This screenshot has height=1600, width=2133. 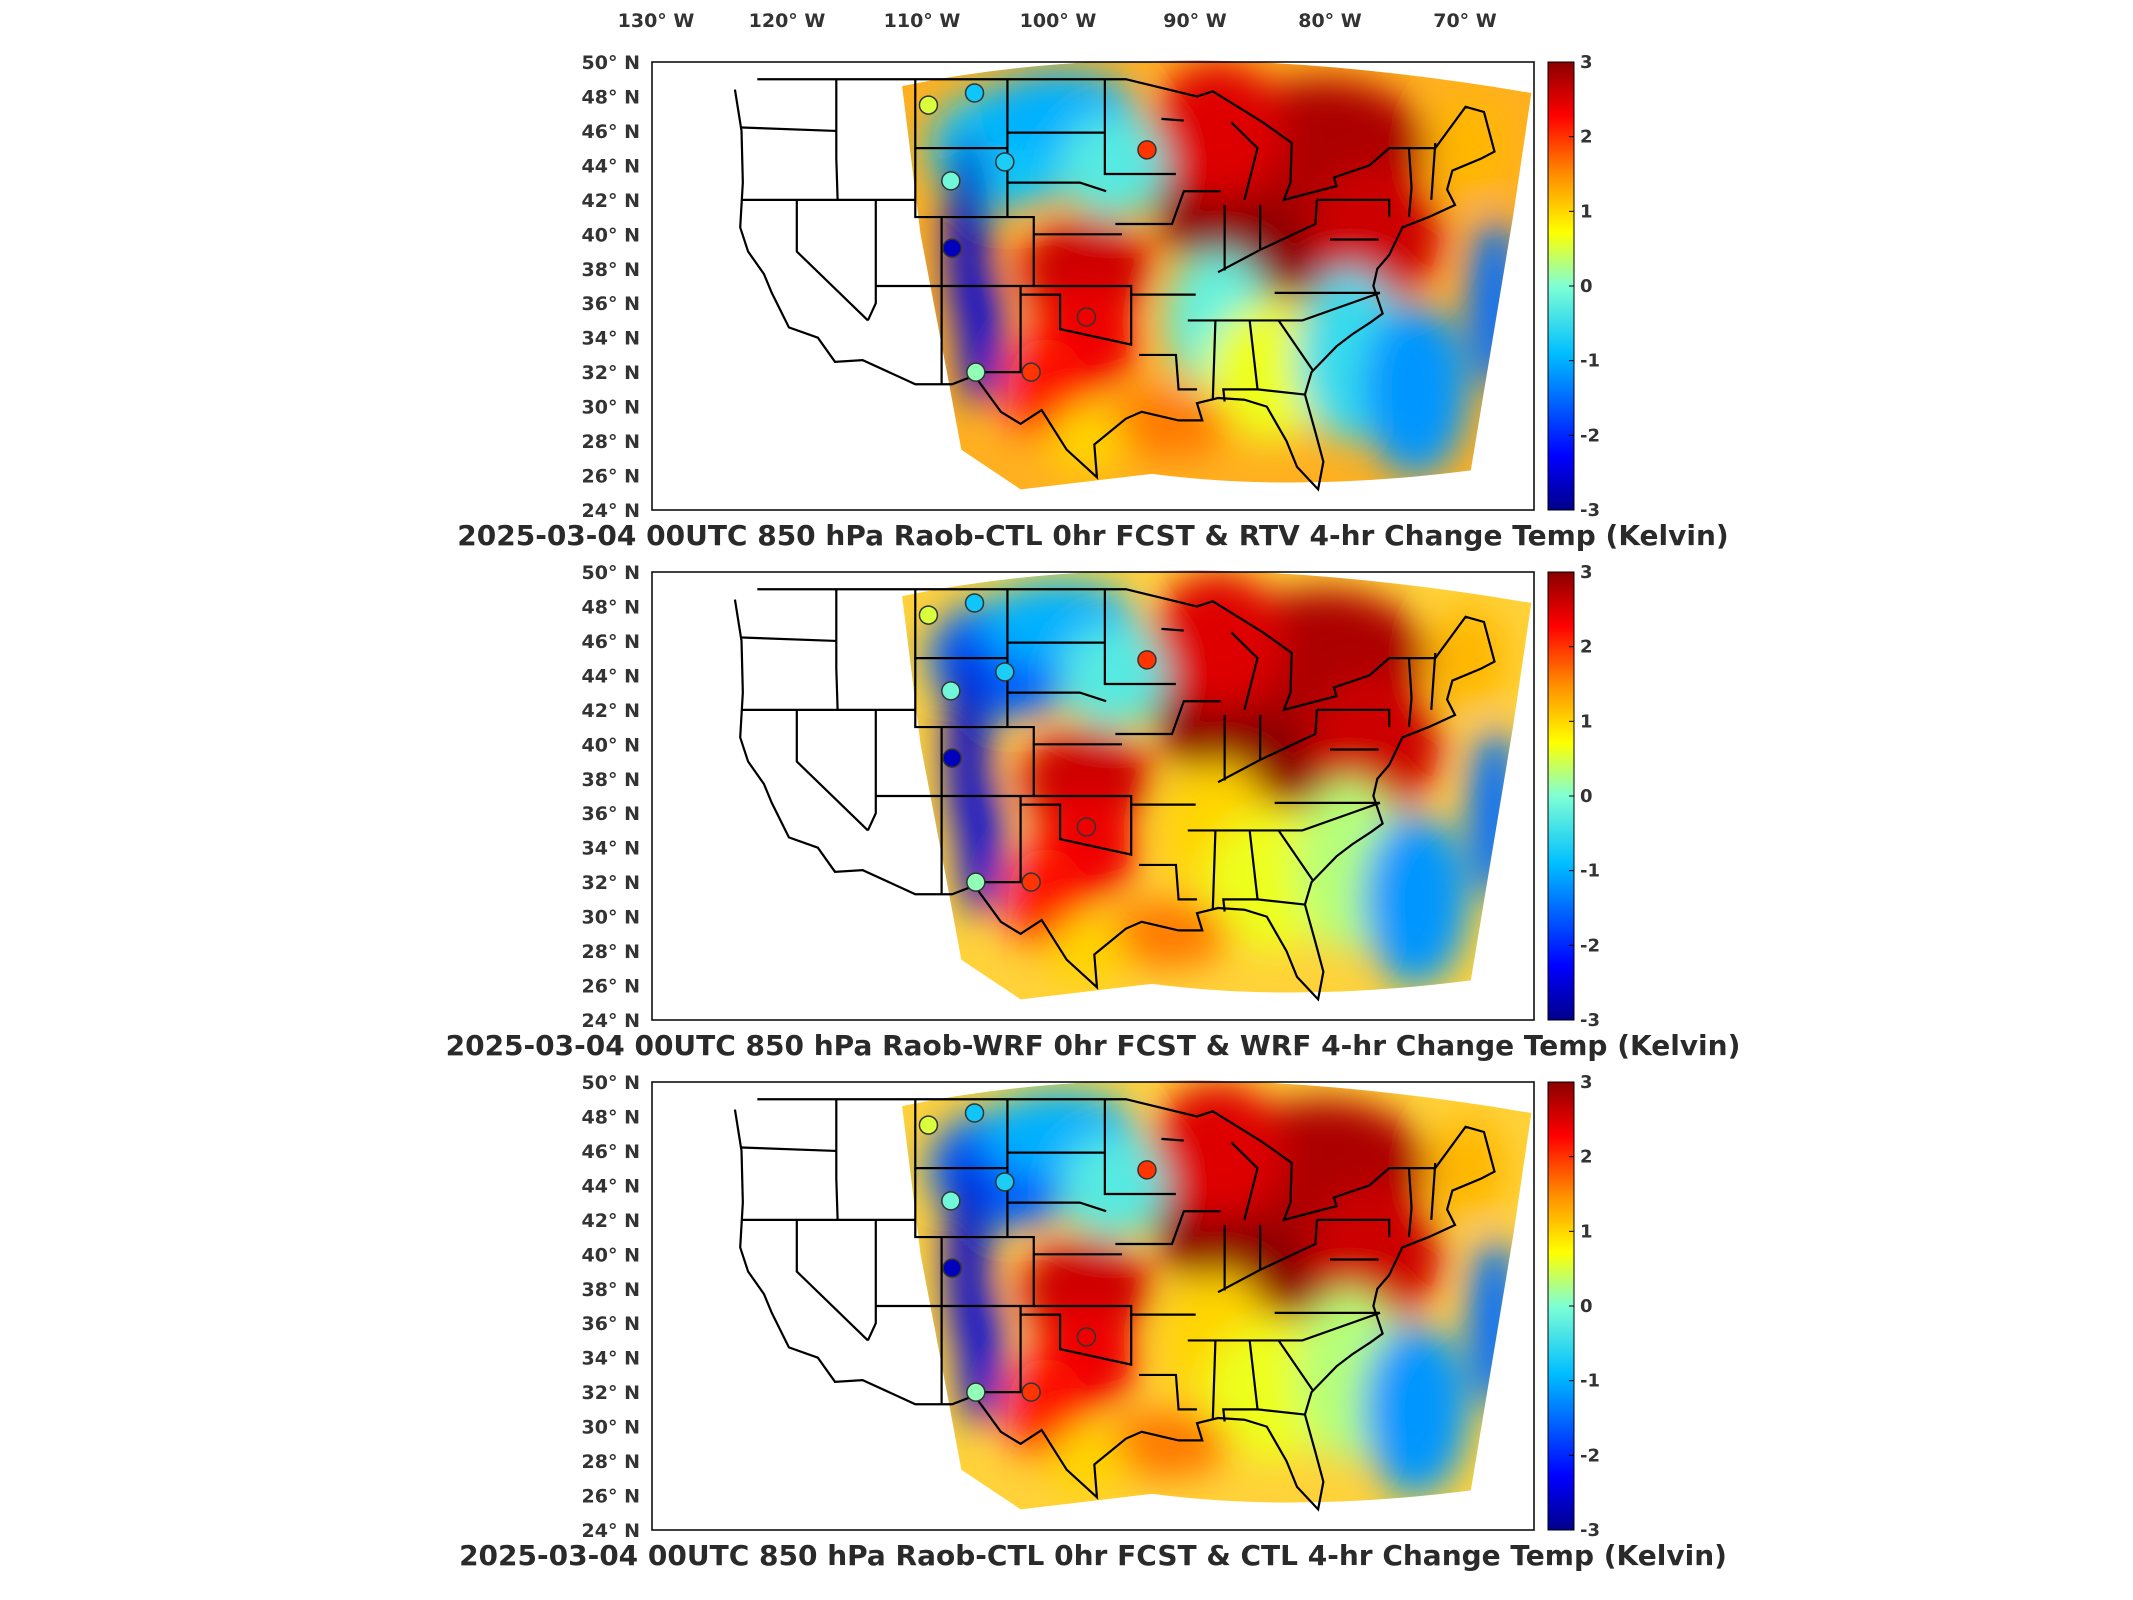 What do you see at coordinates (611, 883) in the screenshot?
I see `lat-label: 32° N` at bounding box center [611, 883].